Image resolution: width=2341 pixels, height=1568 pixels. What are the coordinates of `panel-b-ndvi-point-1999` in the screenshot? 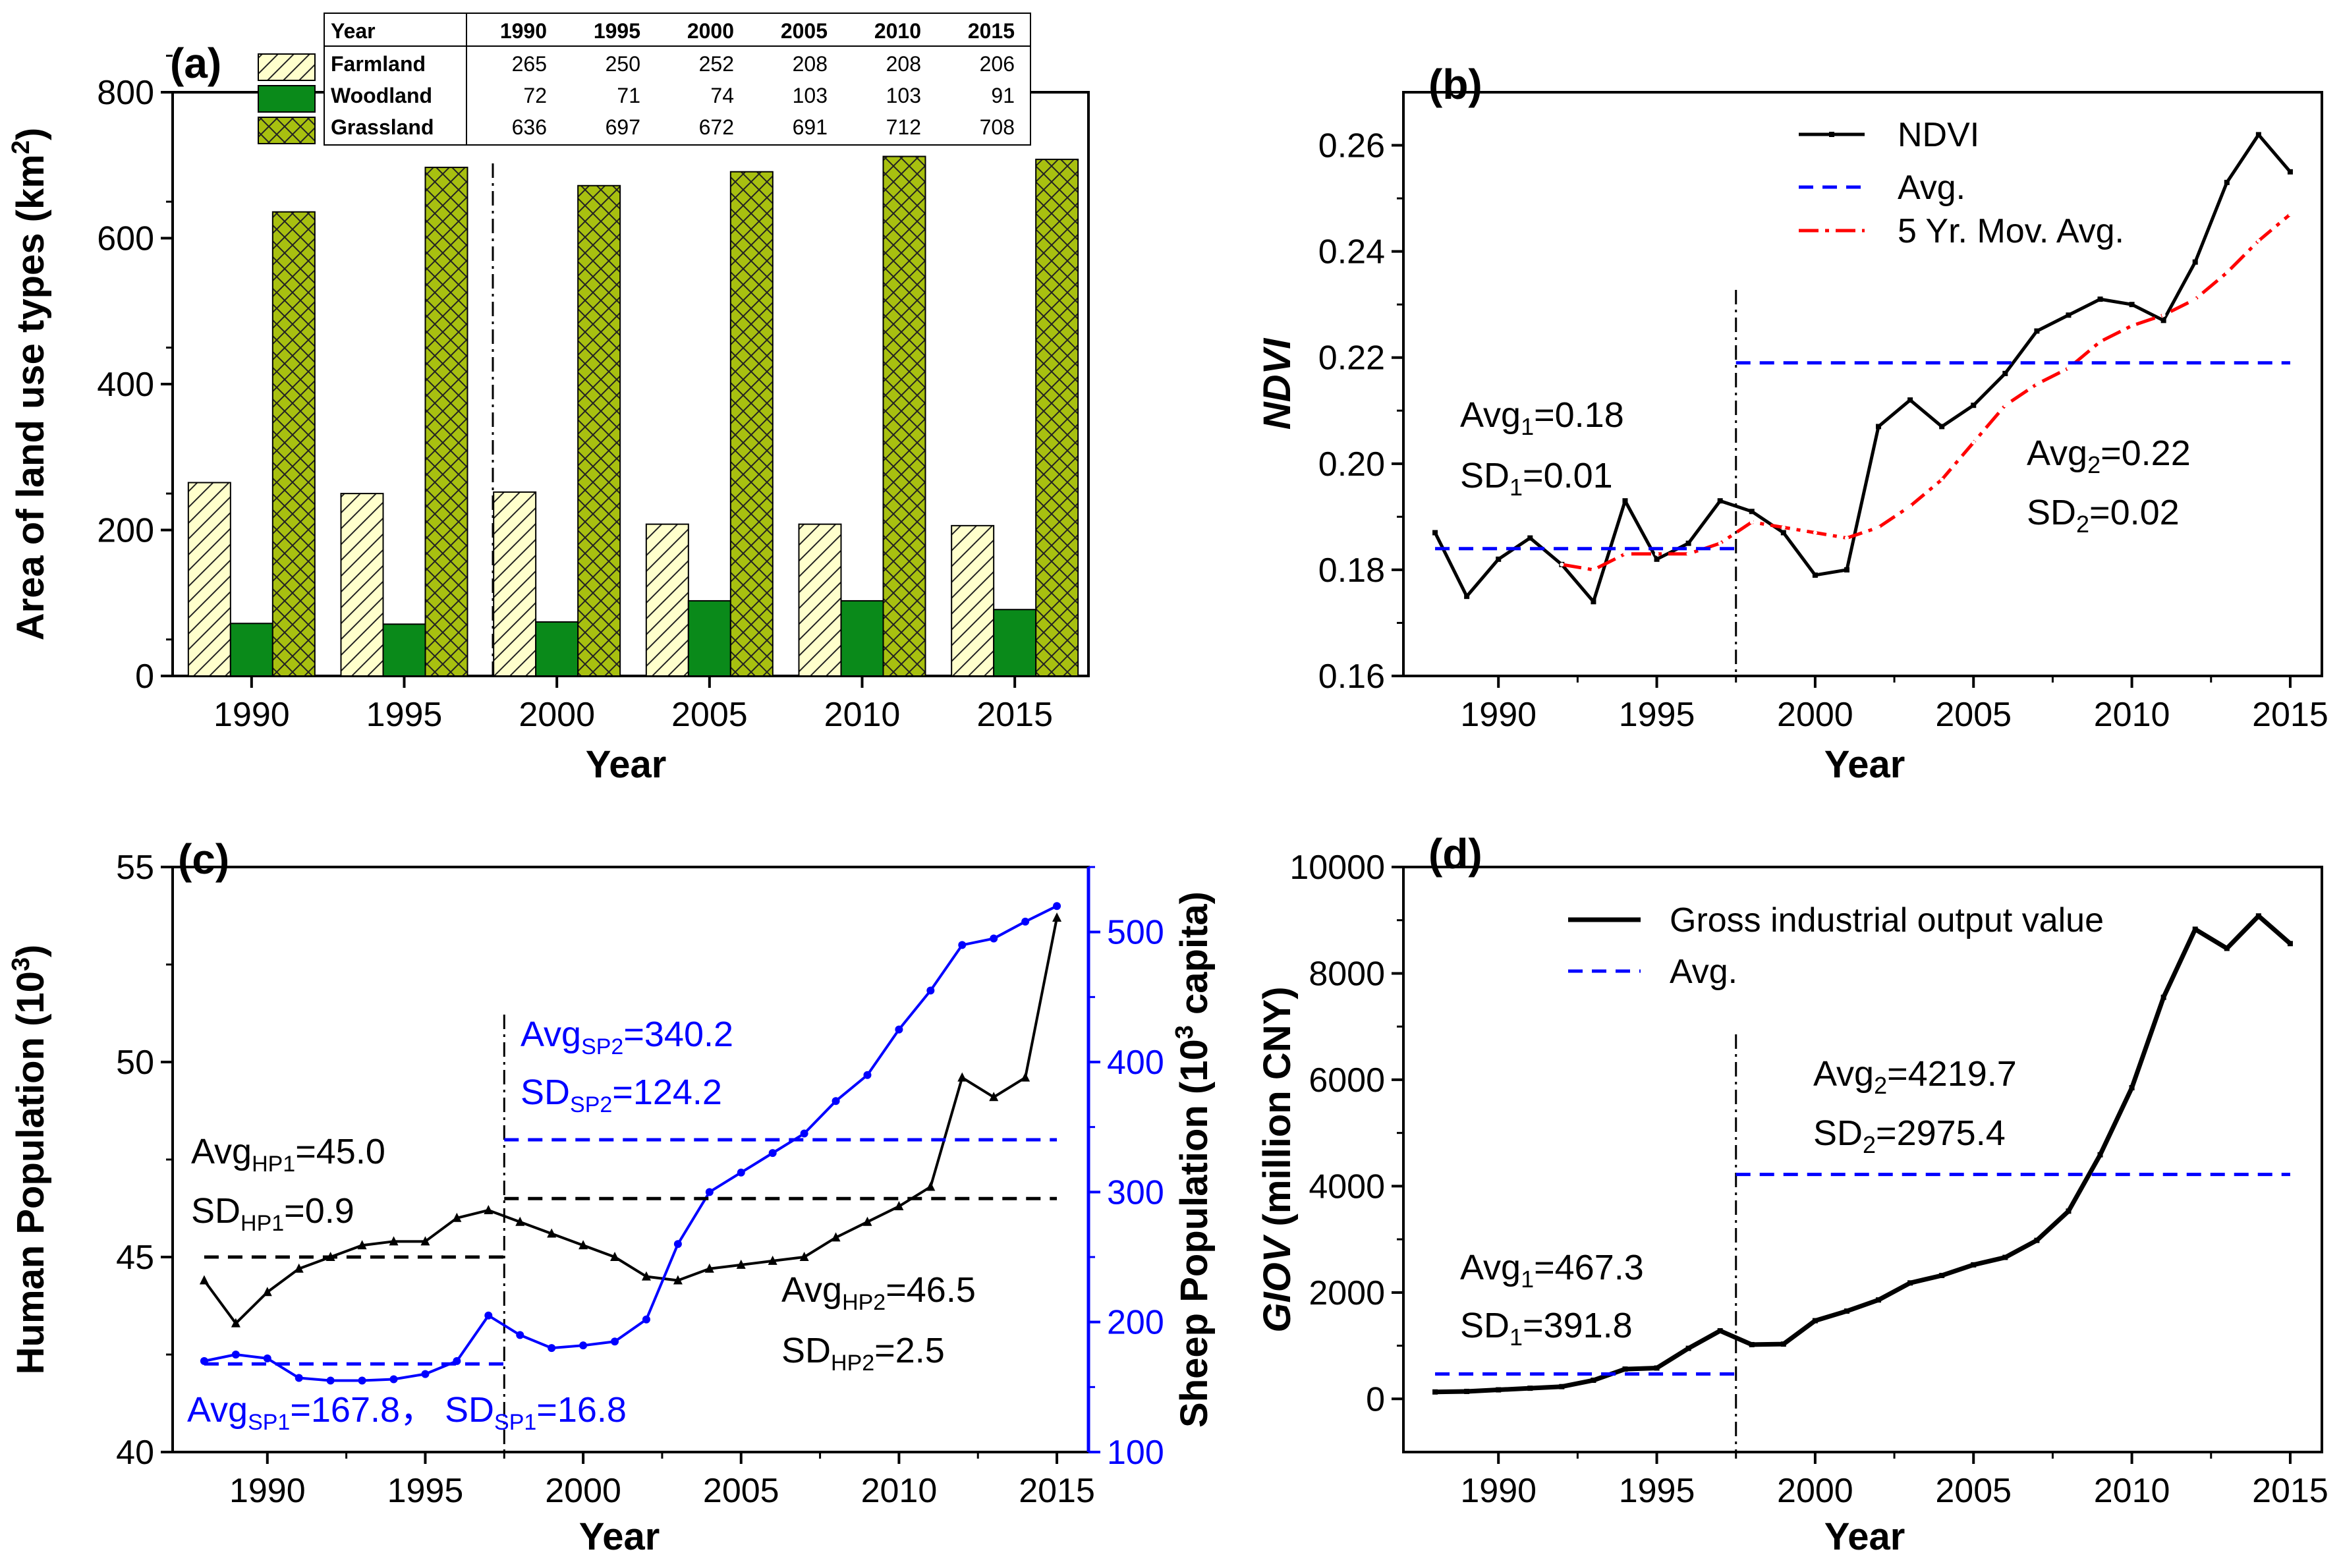 It's located at (1783, 533).